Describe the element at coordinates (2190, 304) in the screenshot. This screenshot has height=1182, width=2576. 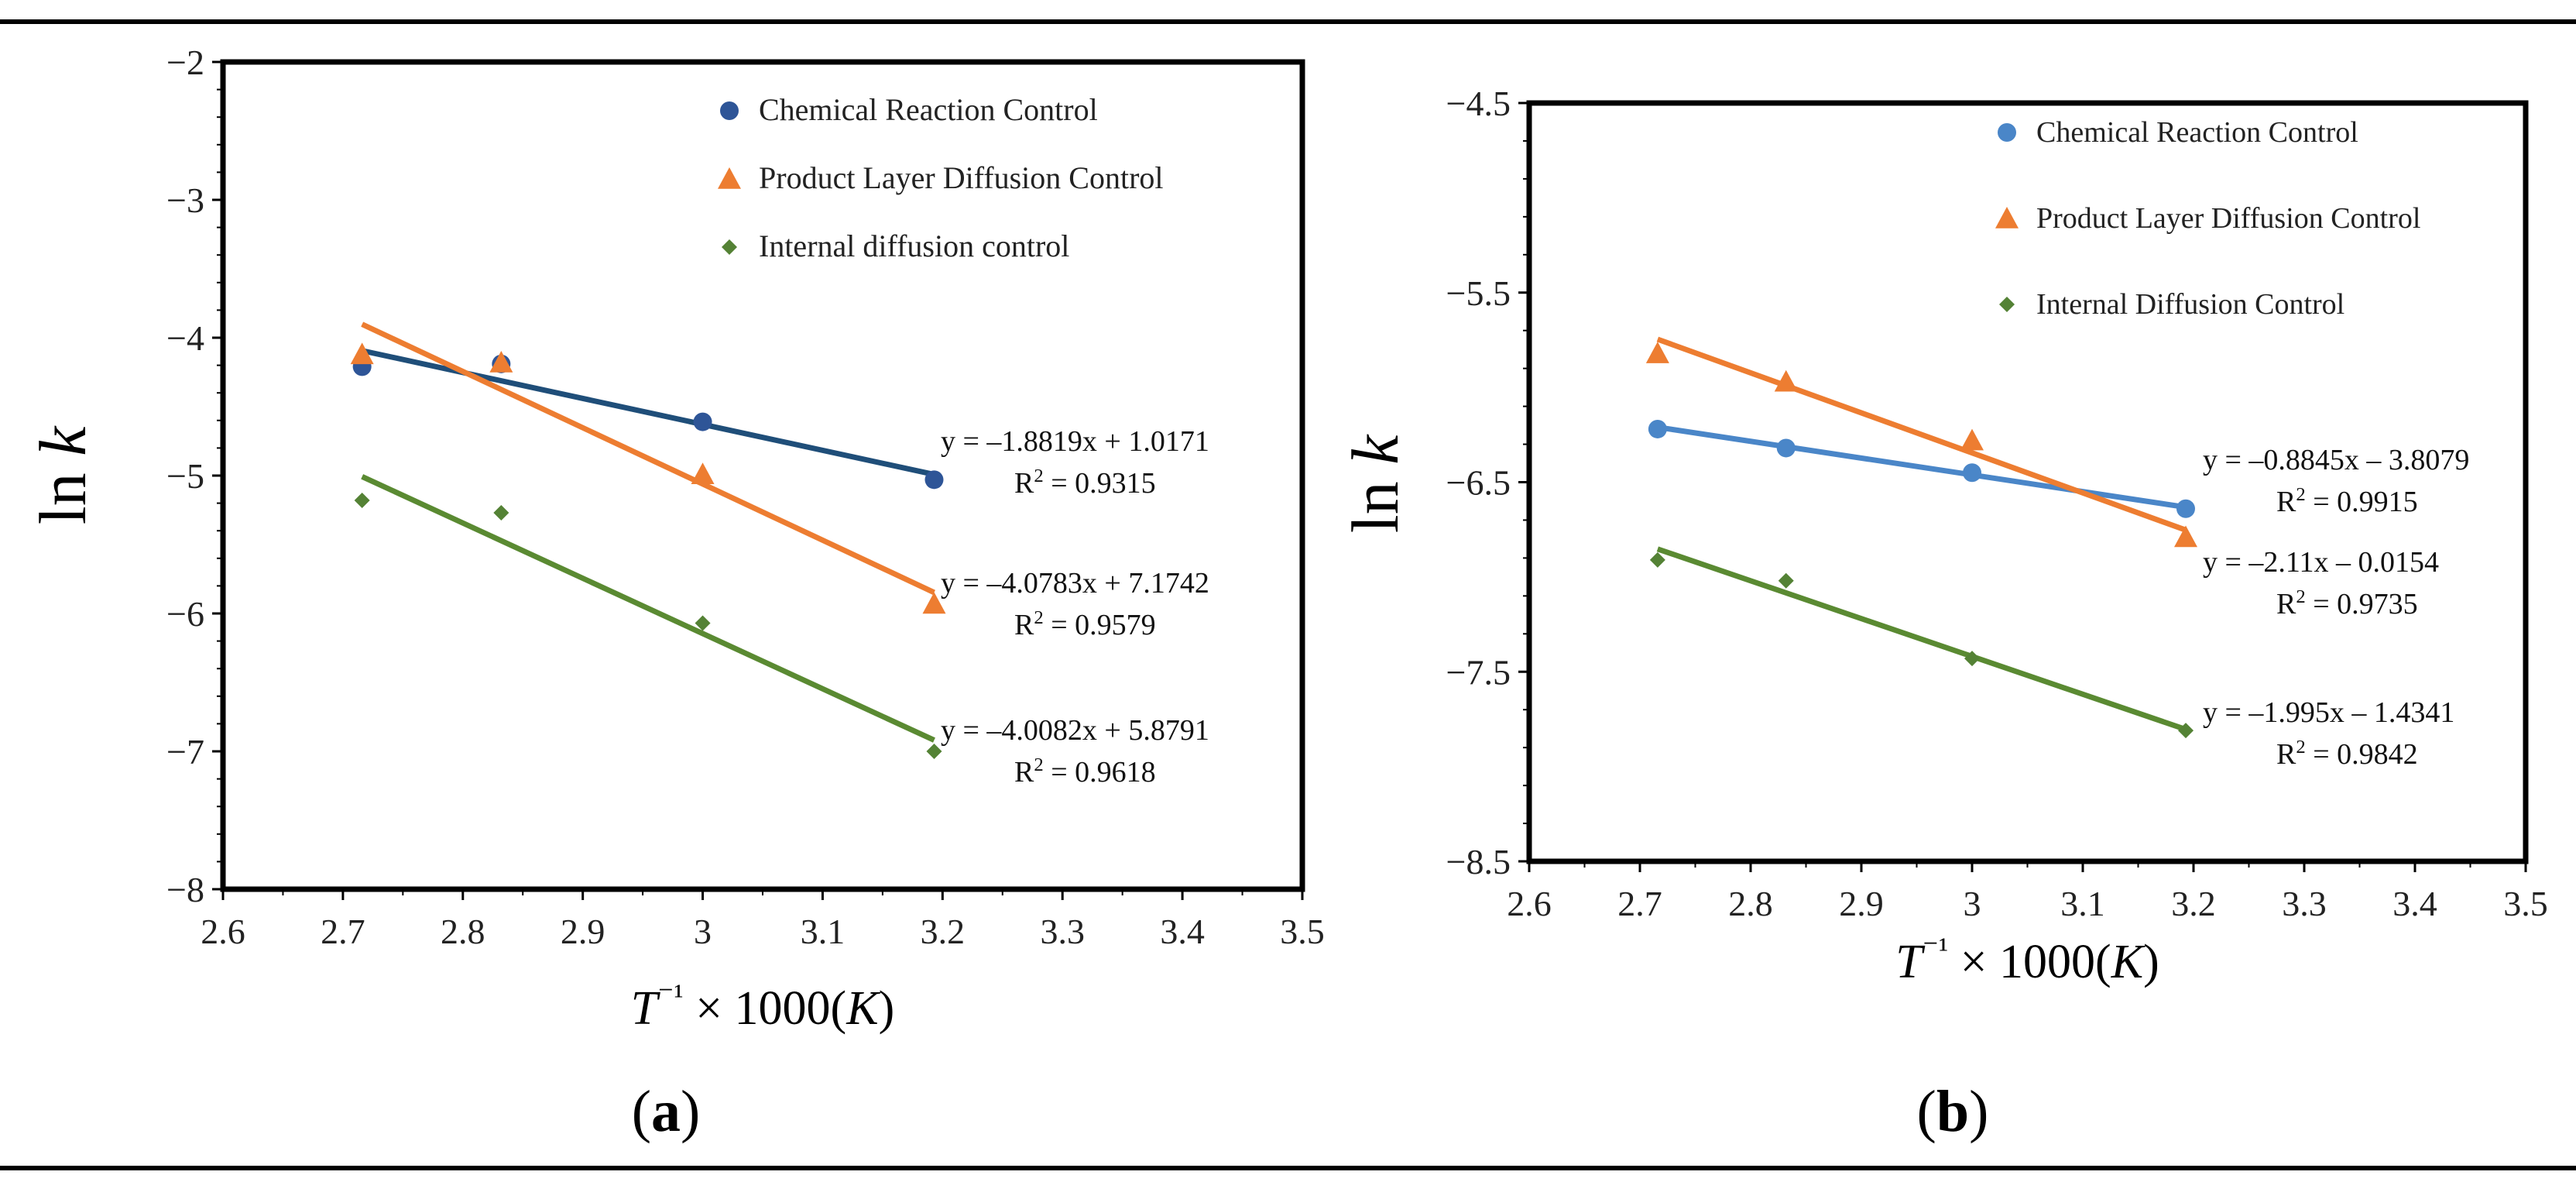
I see `legend-label: Internal Diffusion Control` at that location.